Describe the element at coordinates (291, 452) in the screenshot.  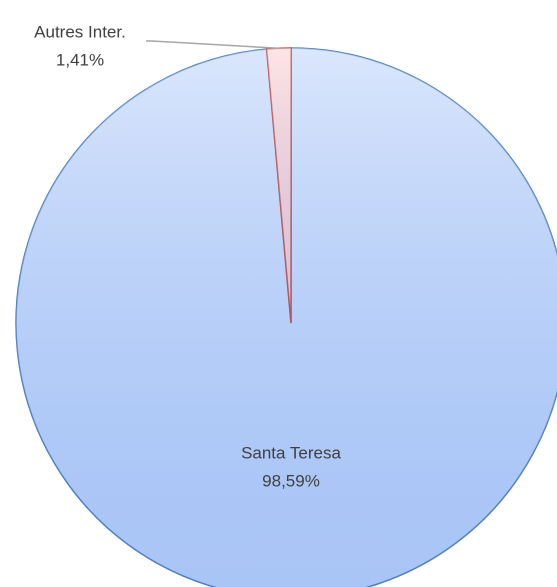
I see `slice-label: Santa Teresa` at that location.